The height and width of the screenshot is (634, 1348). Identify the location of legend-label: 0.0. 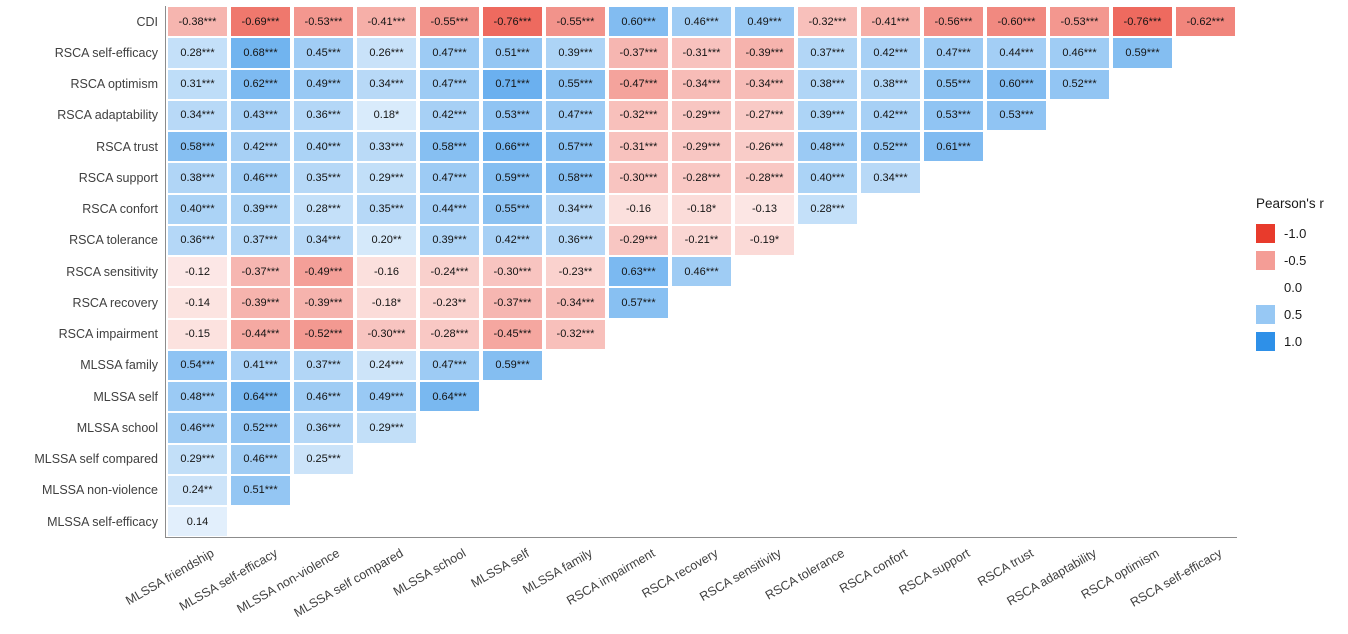
(1293, 287).